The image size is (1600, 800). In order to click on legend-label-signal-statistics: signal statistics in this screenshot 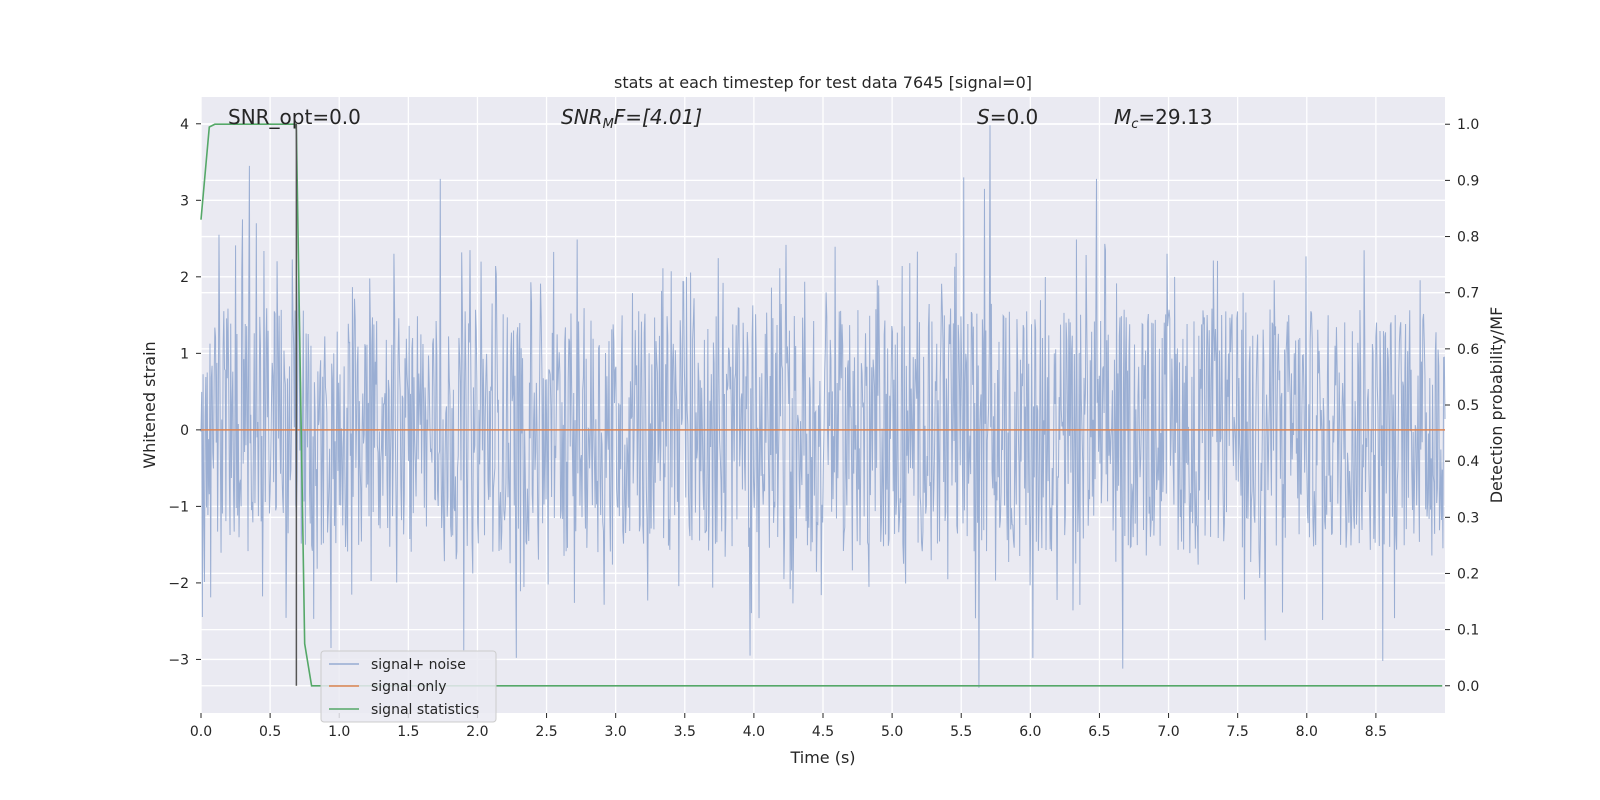, I will do `click(425, 710)`.